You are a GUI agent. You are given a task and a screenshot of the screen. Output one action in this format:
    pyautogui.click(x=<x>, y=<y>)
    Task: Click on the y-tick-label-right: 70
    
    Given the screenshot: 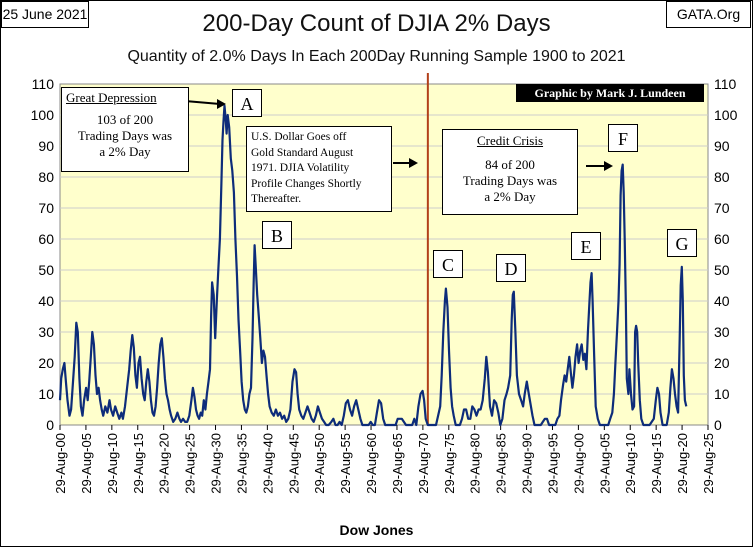 What is the action you would take?
    pyautogui.click(x=722, y=208)
    